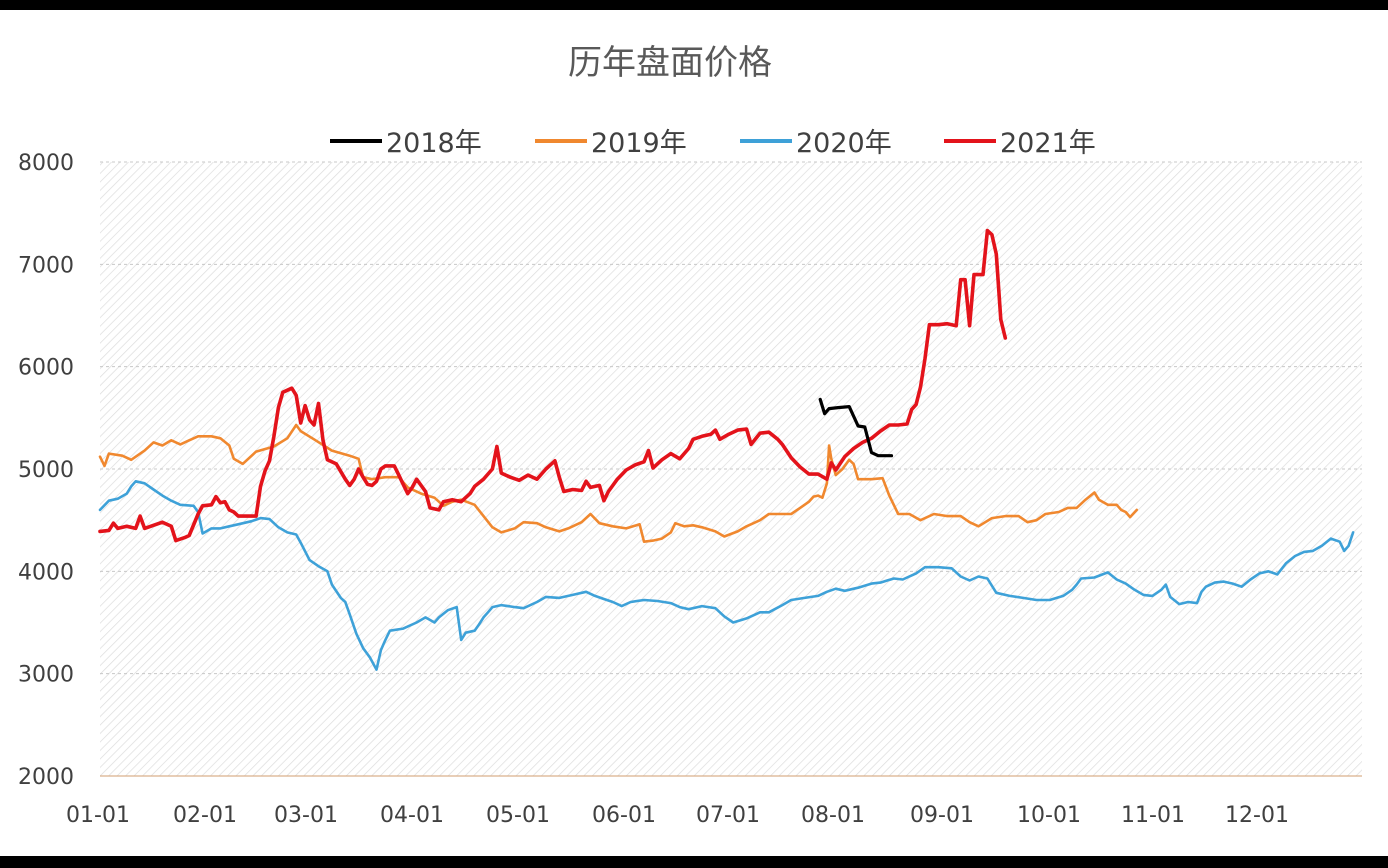 This screenshot has height=868, width=1388. What do you see at coordinates (624, 815) in the screenshot?
I see `x-tick-label: 06-01` at bounding box center [624, 815].